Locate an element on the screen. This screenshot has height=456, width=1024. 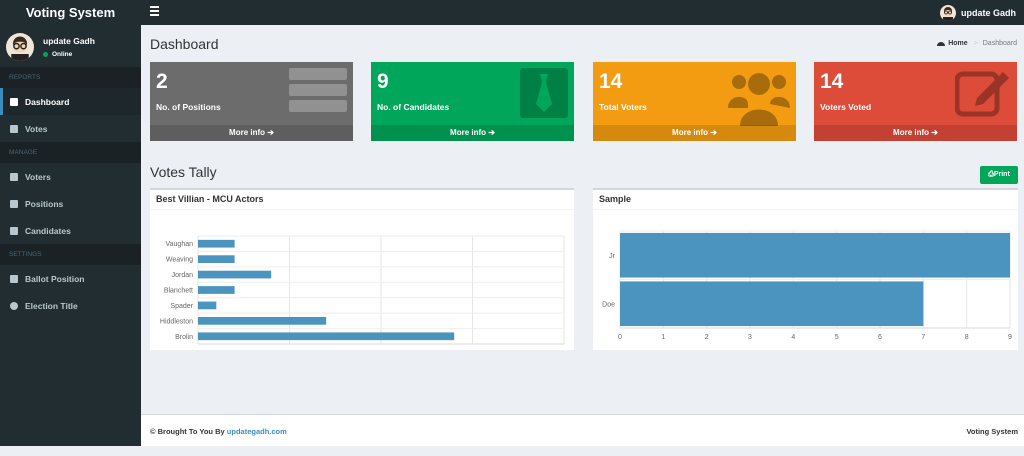
online-status: Online is located at coordinates (57, 54).